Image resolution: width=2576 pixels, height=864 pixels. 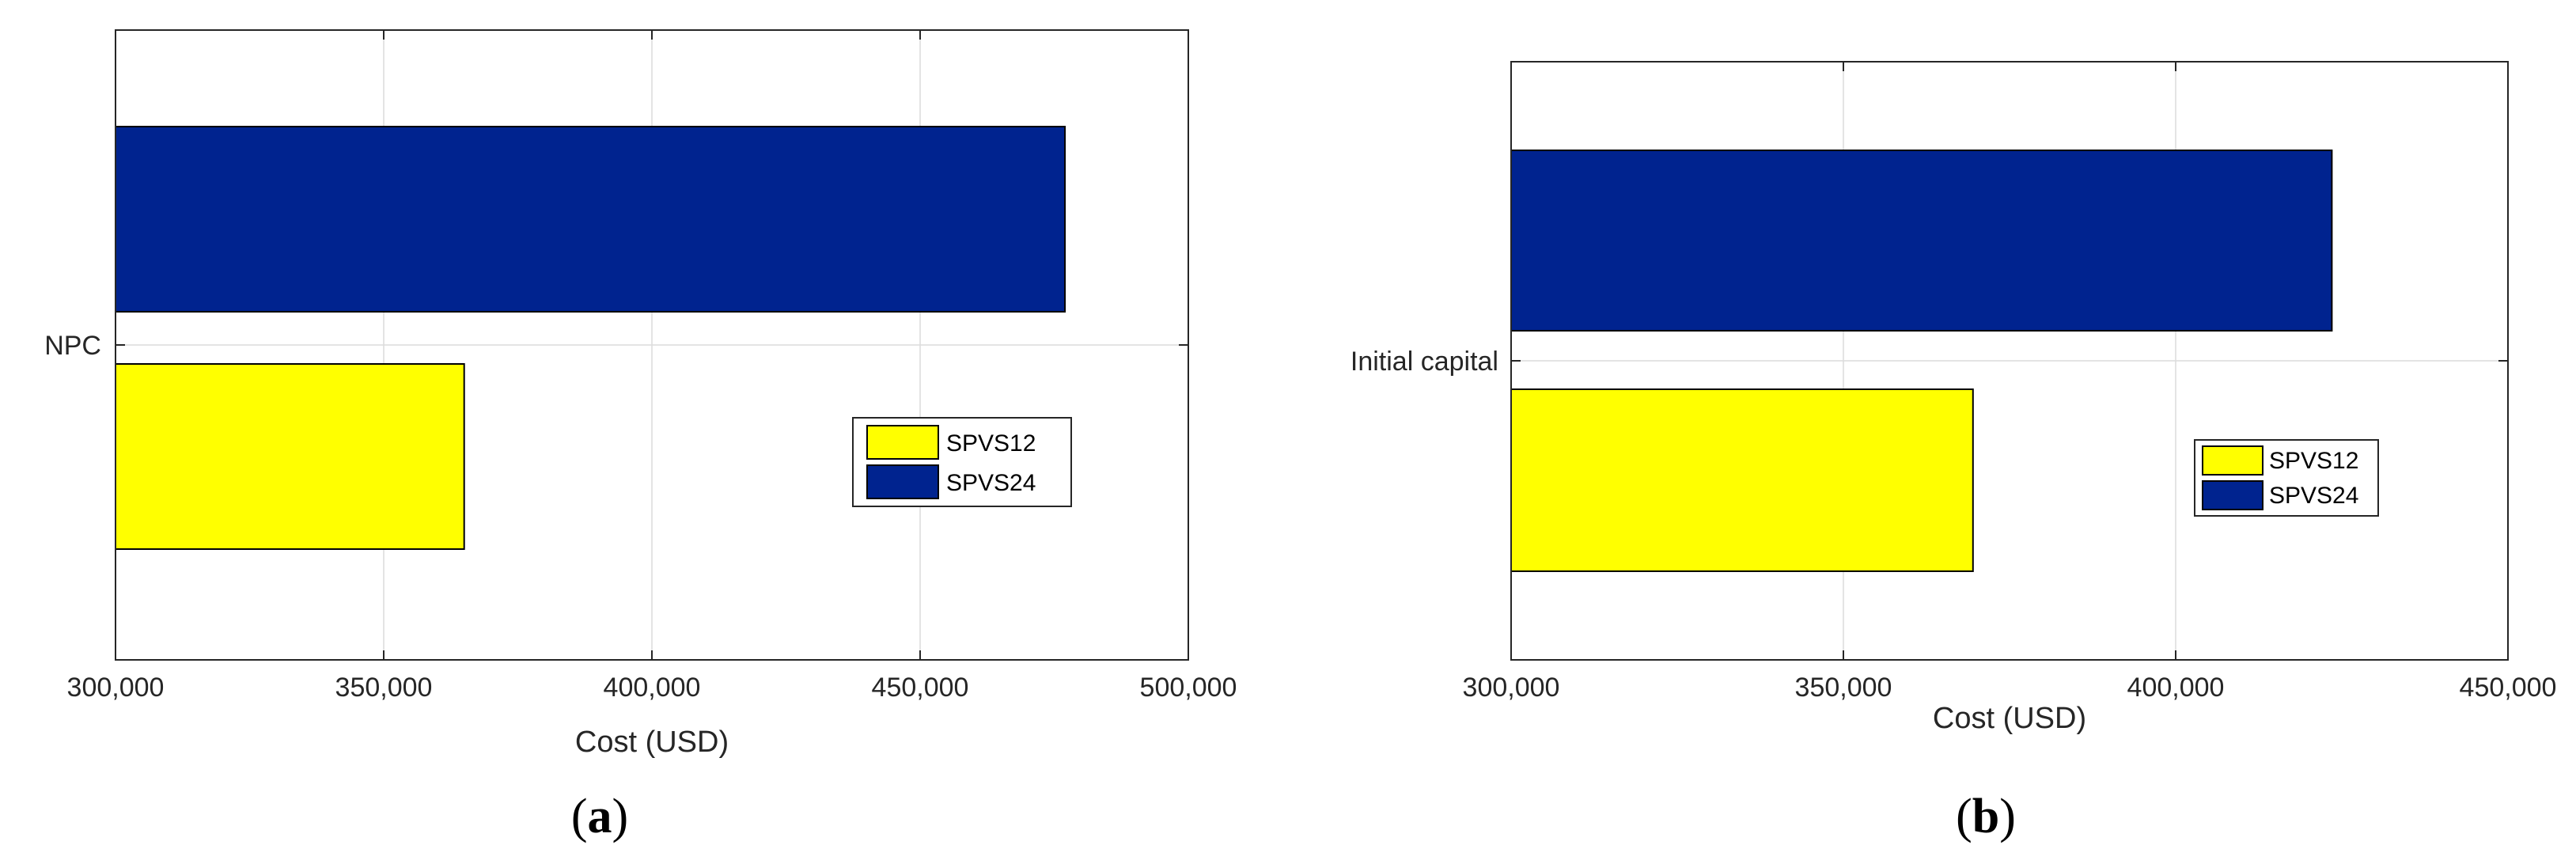 I want to click on x-tick-label: 500,000, so click(x=1188, y=688).